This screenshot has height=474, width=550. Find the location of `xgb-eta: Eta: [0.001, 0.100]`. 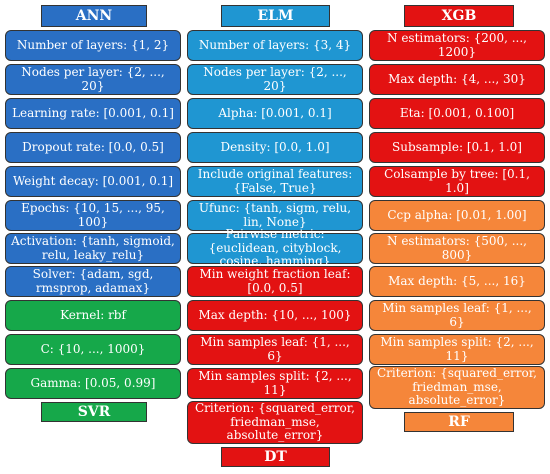

xgb-eta: Eta: [0.001, 0.100] is located at coordinates (457, 113).